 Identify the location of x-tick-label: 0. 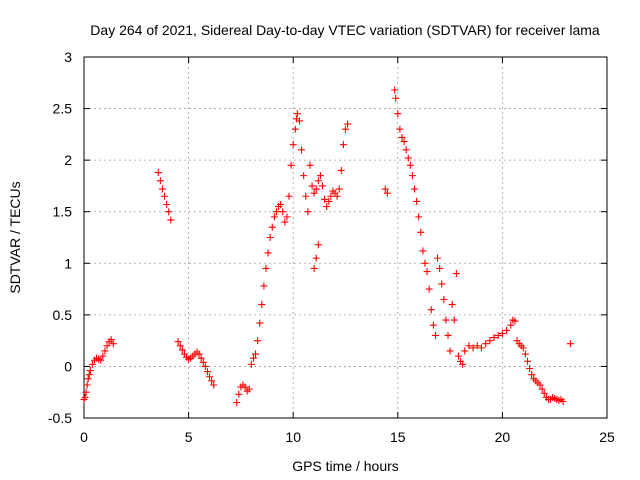
(84, 437).